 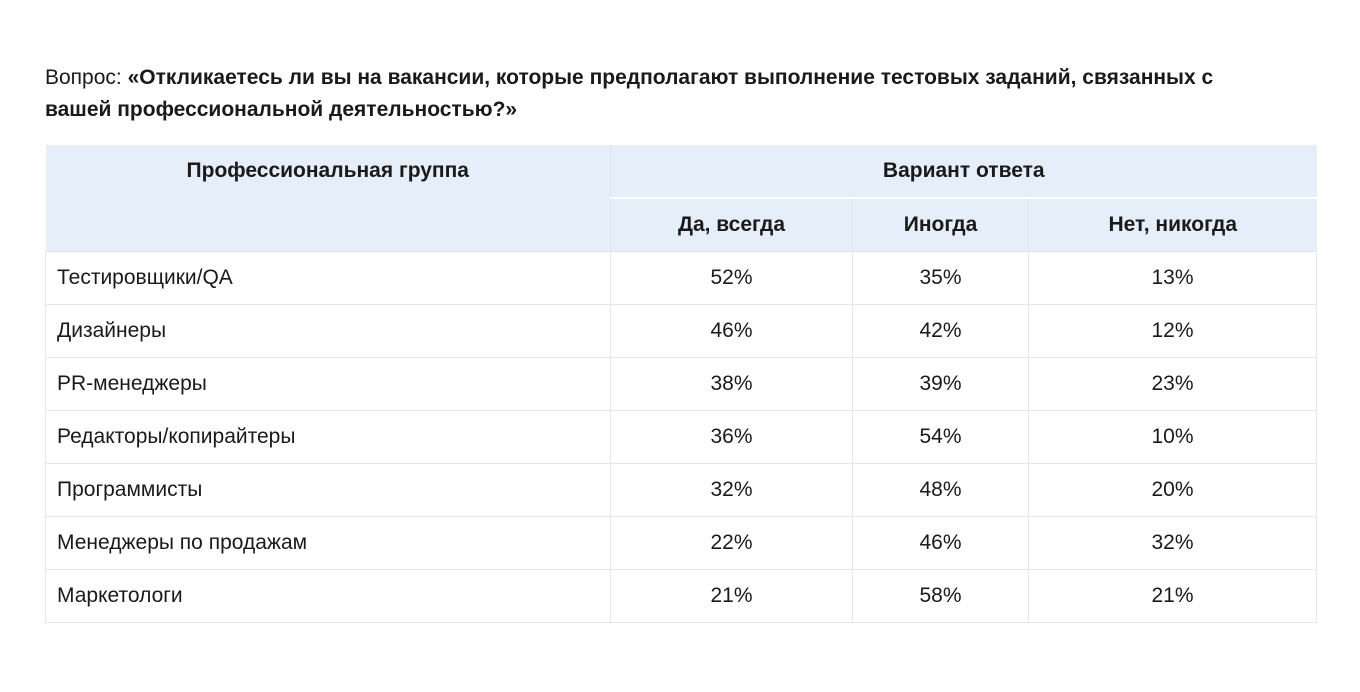 I want to click on group-name: Редакторы/копирайтеры, so click(x=328, y=437).